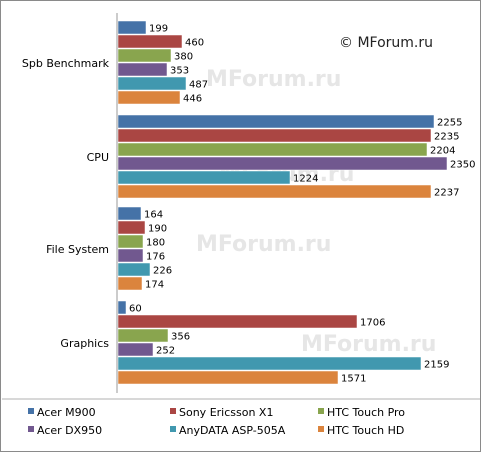 This screenshot has width=481, height=453. I want to click on legend-label: Acer M900, so click(66, 412).